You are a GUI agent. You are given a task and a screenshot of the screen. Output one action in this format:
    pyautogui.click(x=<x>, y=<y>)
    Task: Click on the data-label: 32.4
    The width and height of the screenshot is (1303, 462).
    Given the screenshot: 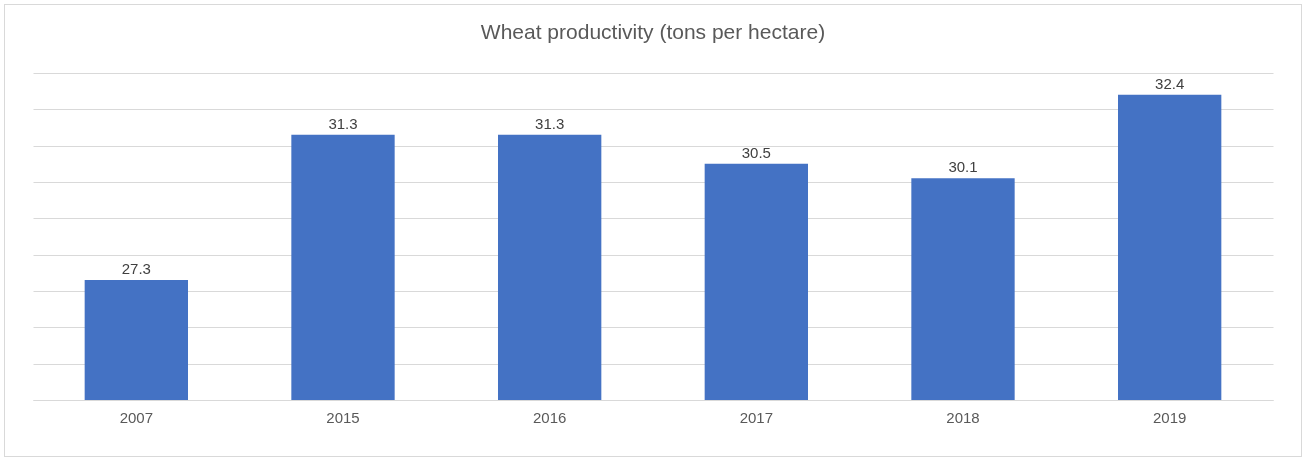 What is the action you would take?
    pyautogui.click(x=1170, y=83)
    